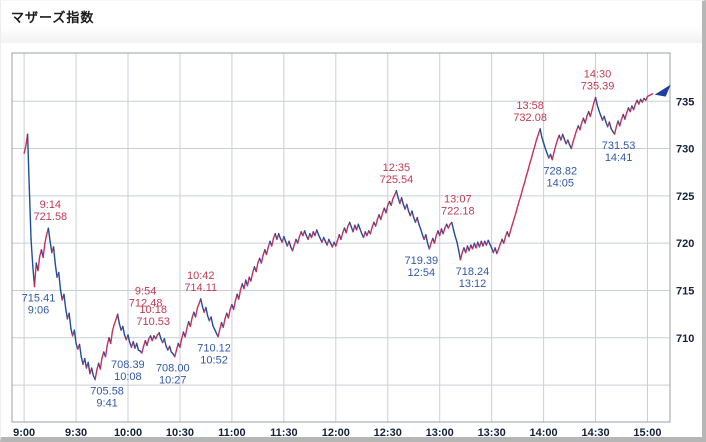 This screenshot has height=442, width=706. Describe the element at coordinates (173, 381) in the screenshot. I see `low-annotation: 10:27` at that location.